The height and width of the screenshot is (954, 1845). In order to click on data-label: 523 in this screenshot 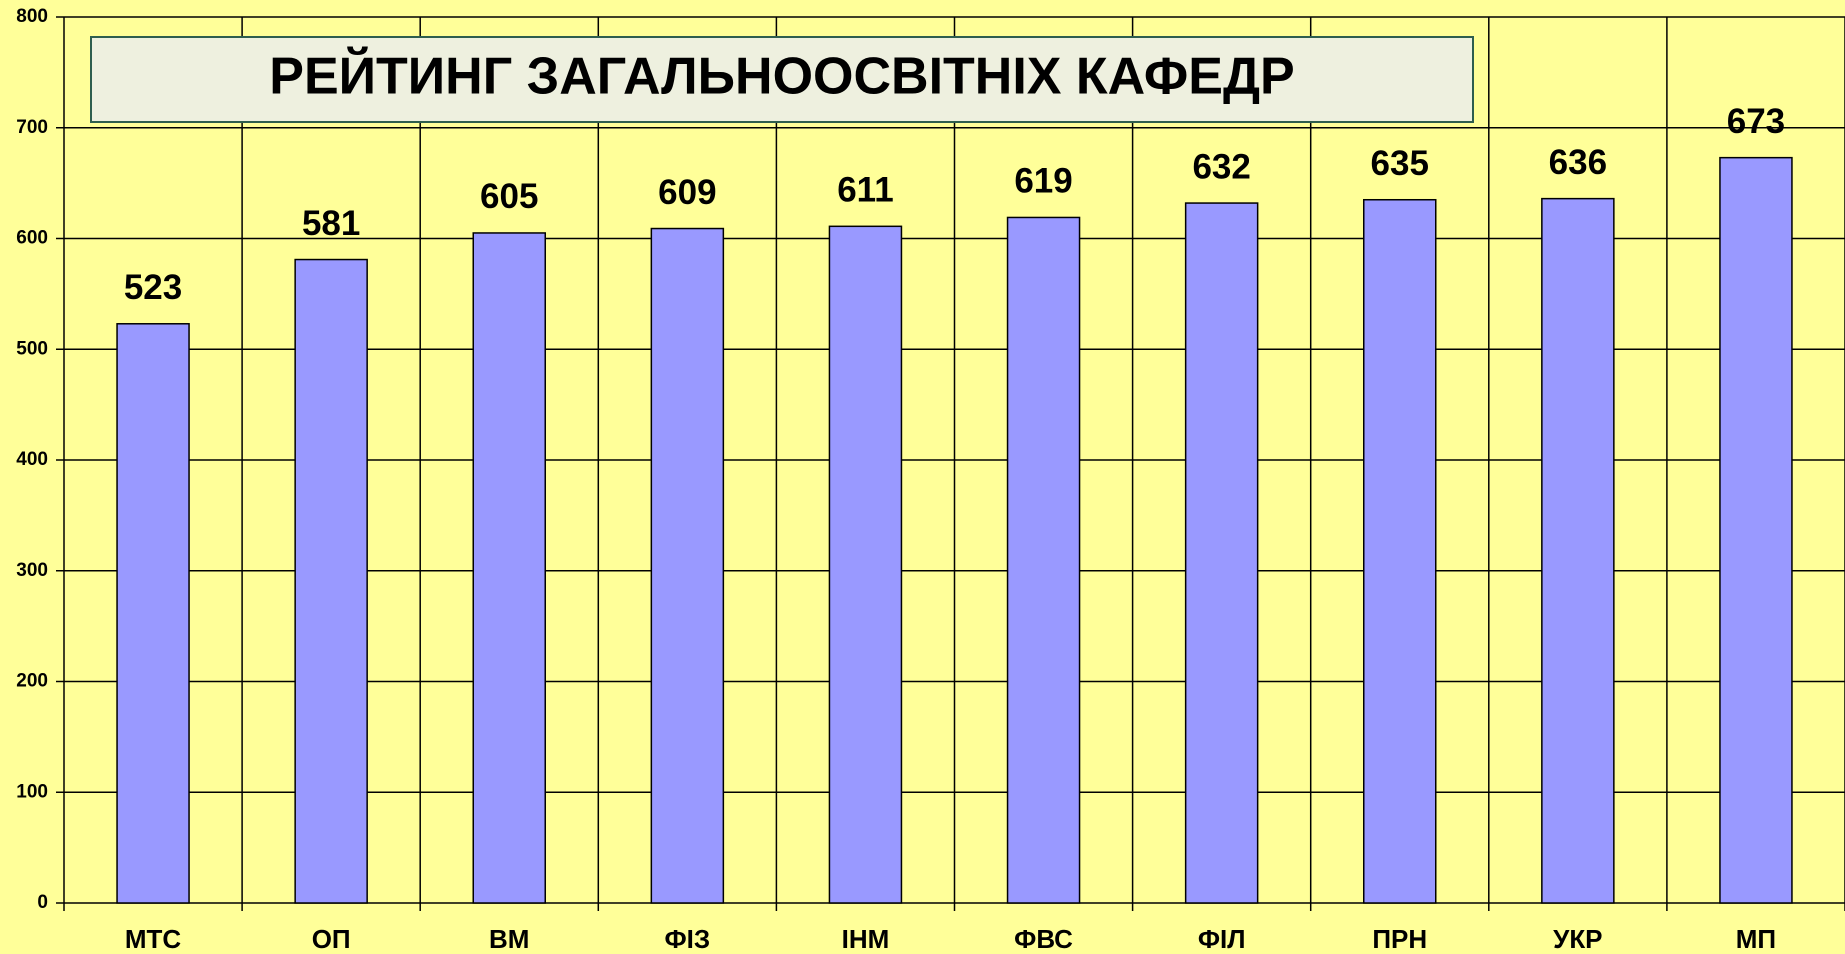, I will do `click(153, 287)`.